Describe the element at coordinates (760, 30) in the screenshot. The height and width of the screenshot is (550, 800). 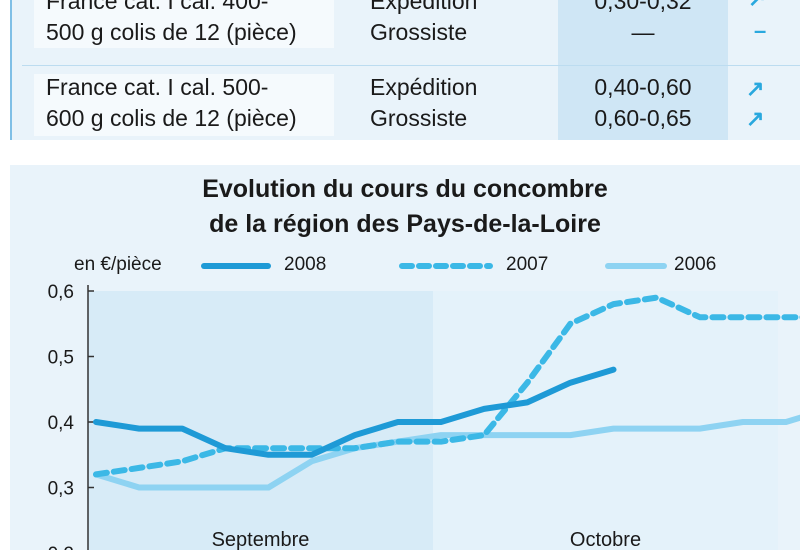
I see `trend-flat-icon: –` at that location.